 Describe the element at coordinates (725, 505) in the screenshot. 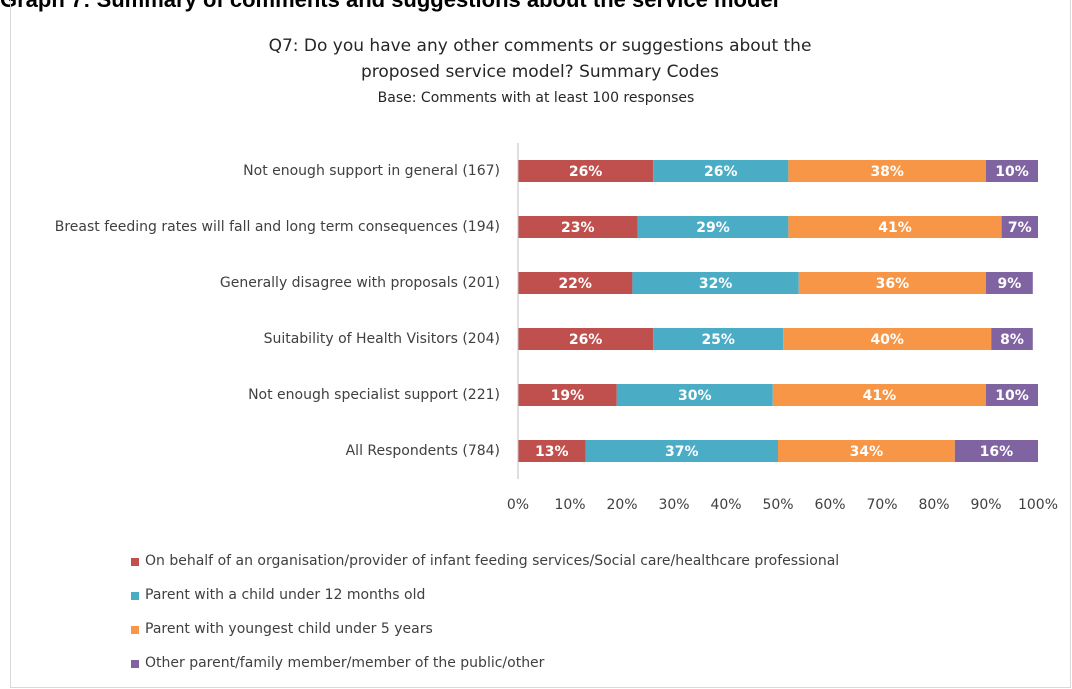

I see `x-tick-label: 40%` at that location.